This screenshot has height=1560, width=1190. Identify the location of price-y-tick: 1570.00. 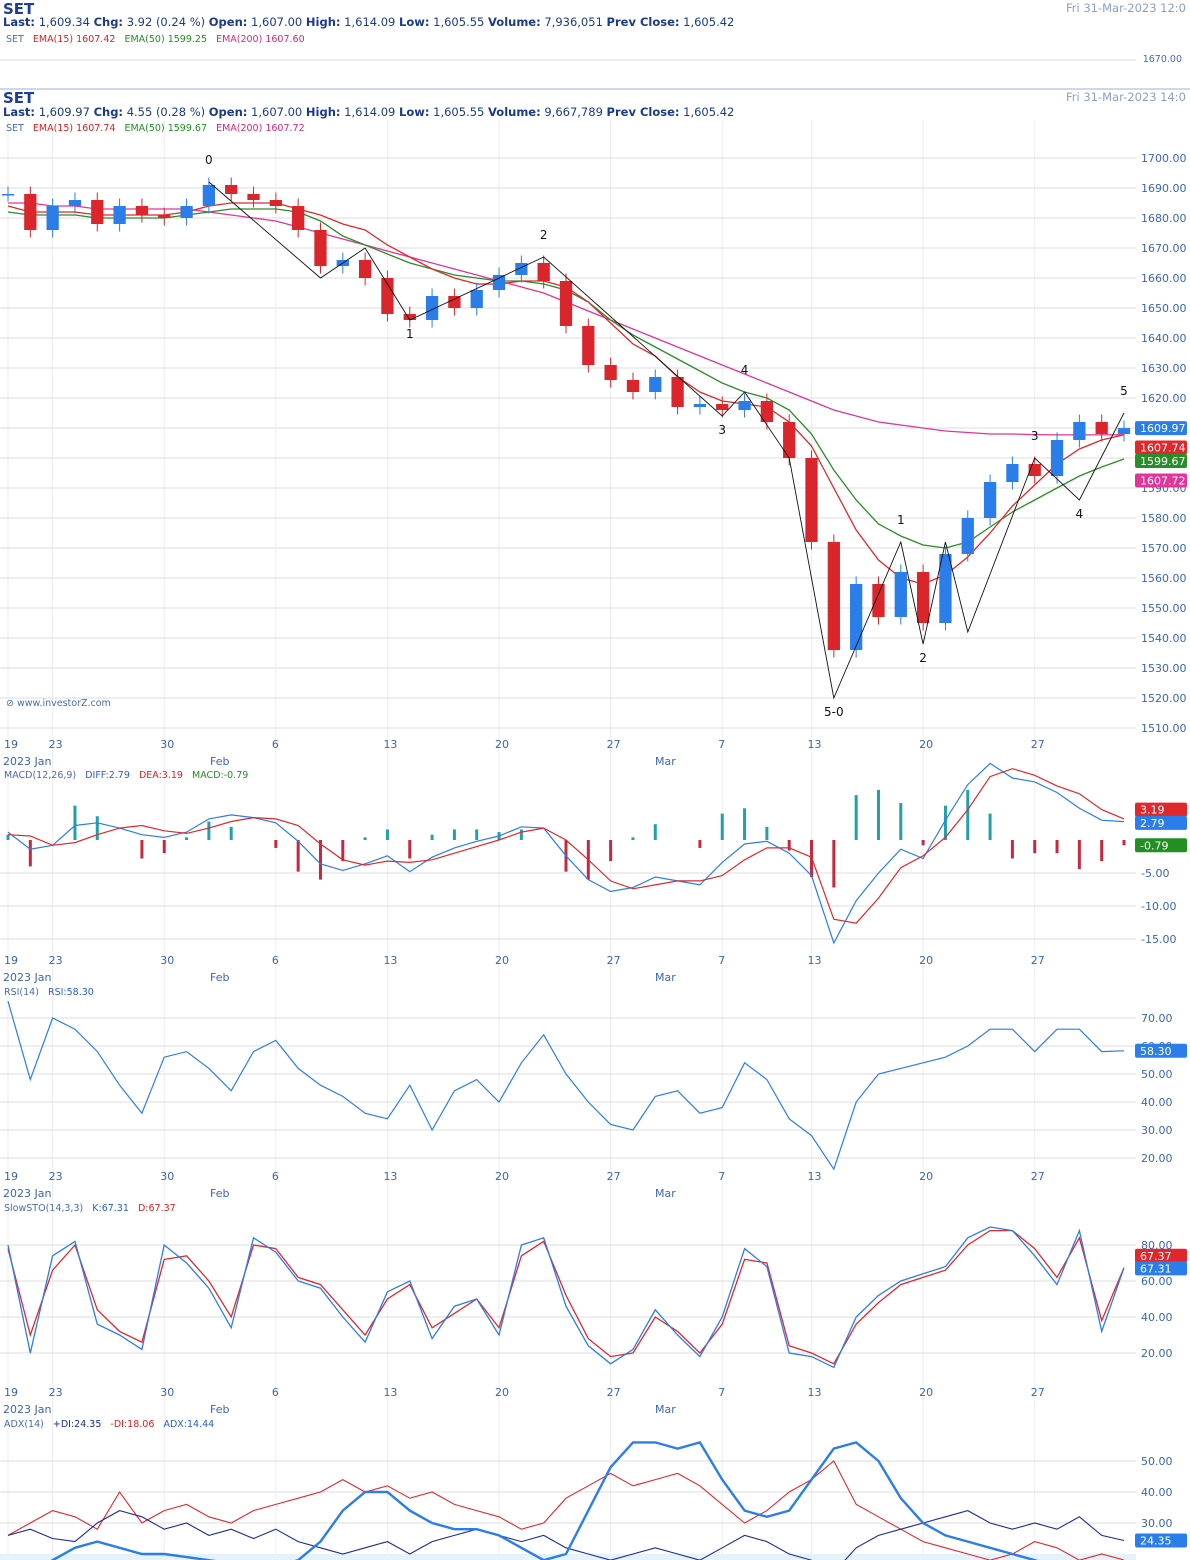
(1164, 548).